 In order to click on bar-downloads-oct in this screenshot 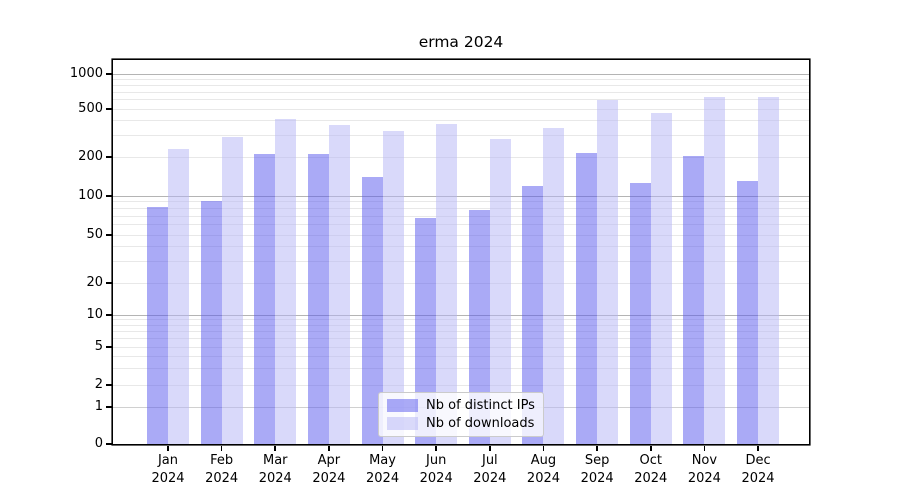, I will do `click(661, 278)`.